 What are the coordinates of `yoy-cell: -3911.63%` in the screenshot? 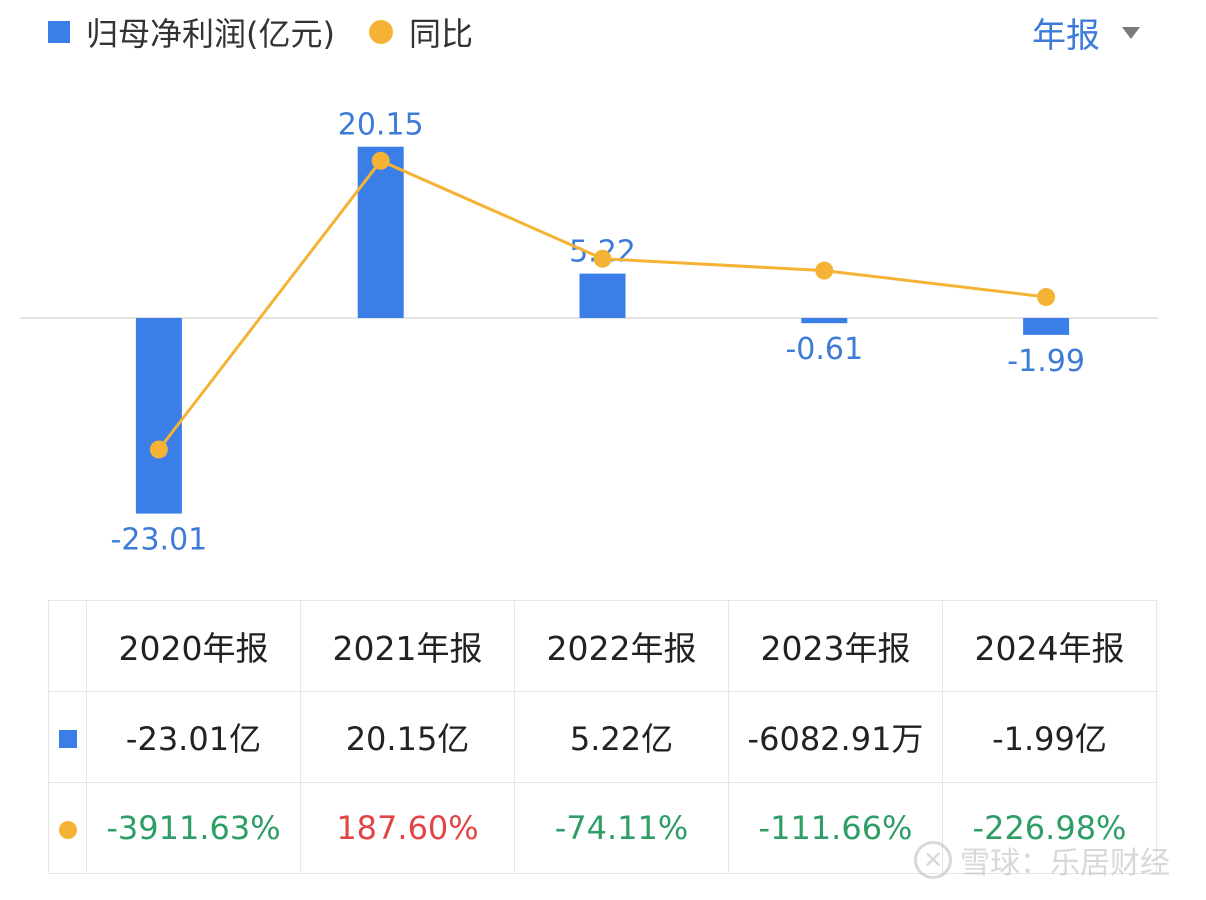 It's located at (193, 828).